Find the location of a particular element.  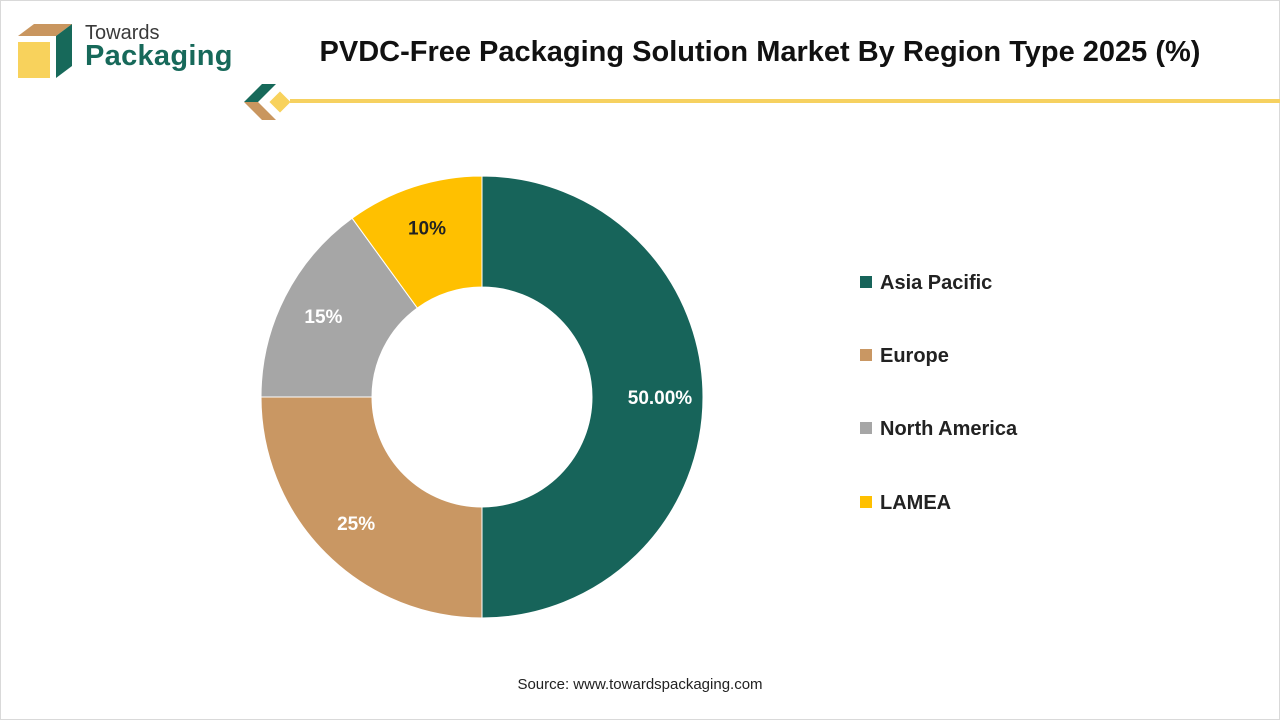

legend-swatch-north-america is located at coordinates (866, 428).